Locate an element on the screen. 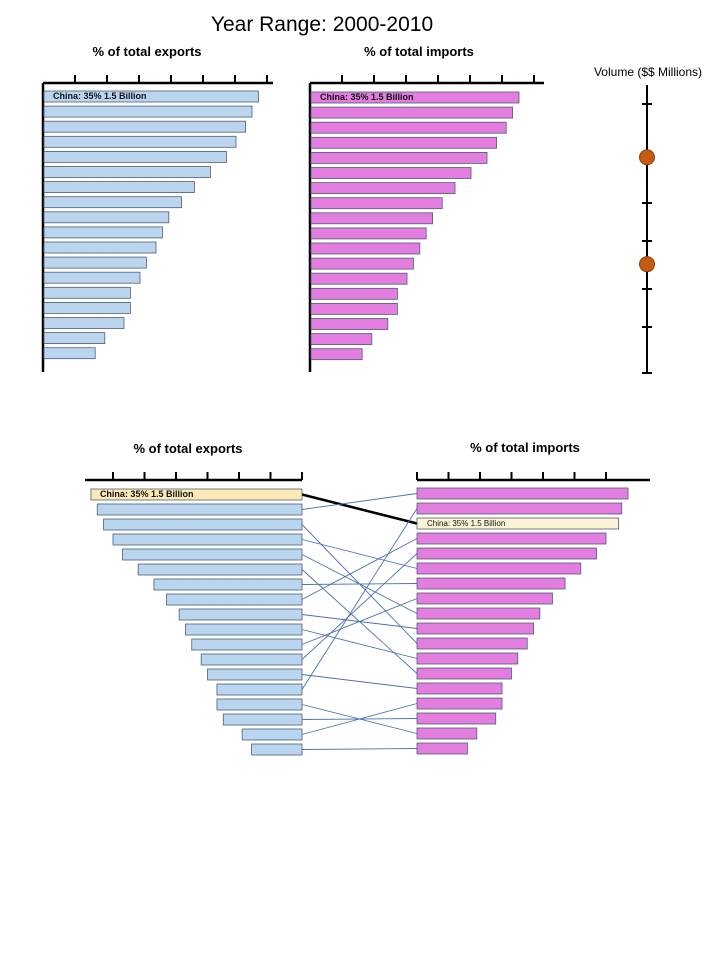 The height and width of the screenshot is (960, 720). link-lines is located at coordinates (359, 621).